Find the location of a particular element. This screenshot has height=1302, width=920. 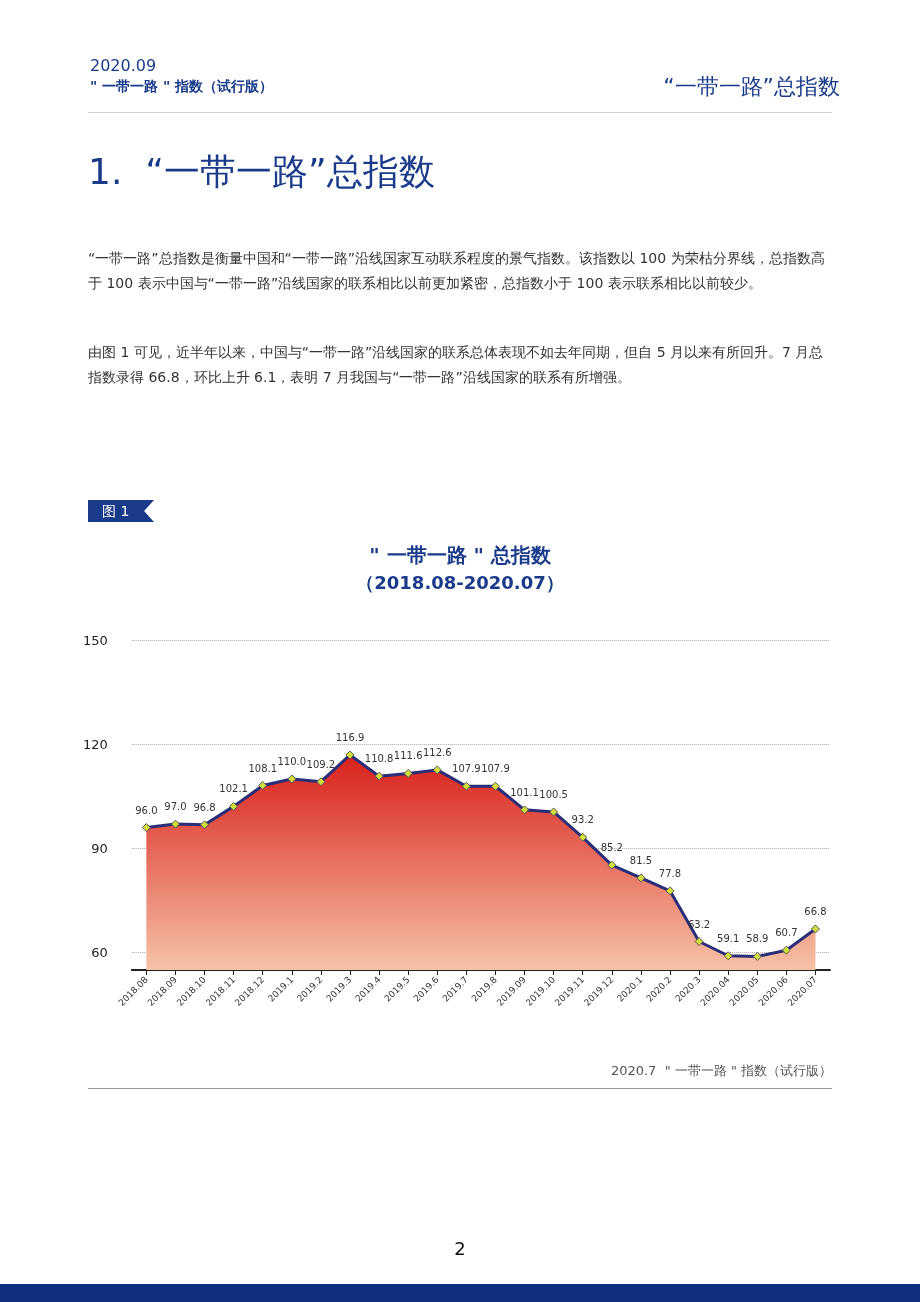

data-label: 85.2 is located at coordinates (611, 848).